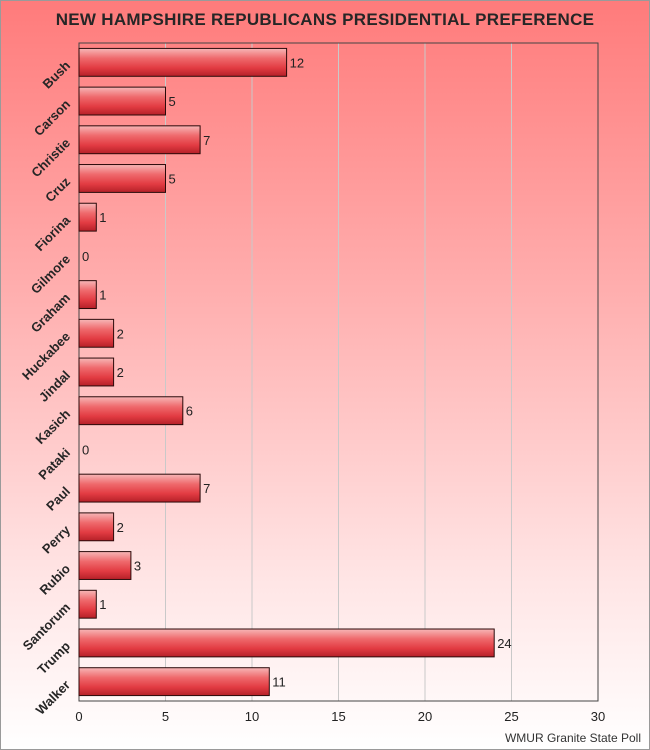  What do you see at coordinates (52, 118) in the screenshot?
I see `category-label-carson: Carson` at bounding box center [52, 118].